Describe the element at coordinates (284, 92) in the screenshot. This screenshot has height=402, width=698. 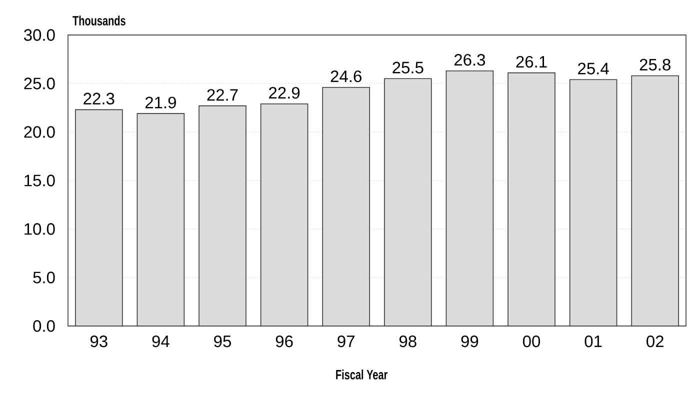
I see `data-label: 22.9` at that location.